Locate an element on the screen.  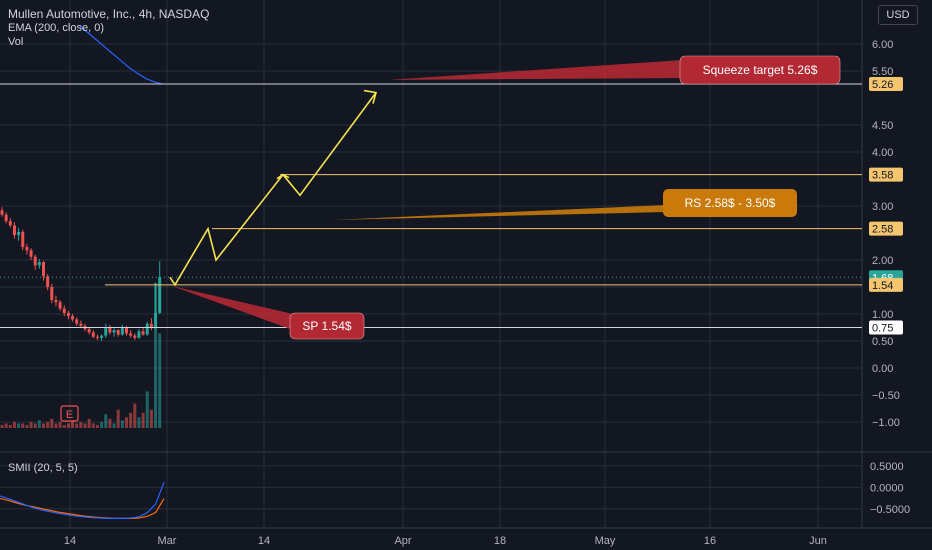
x-axis-tick-label: 18 is located at coordinates (500, 541).